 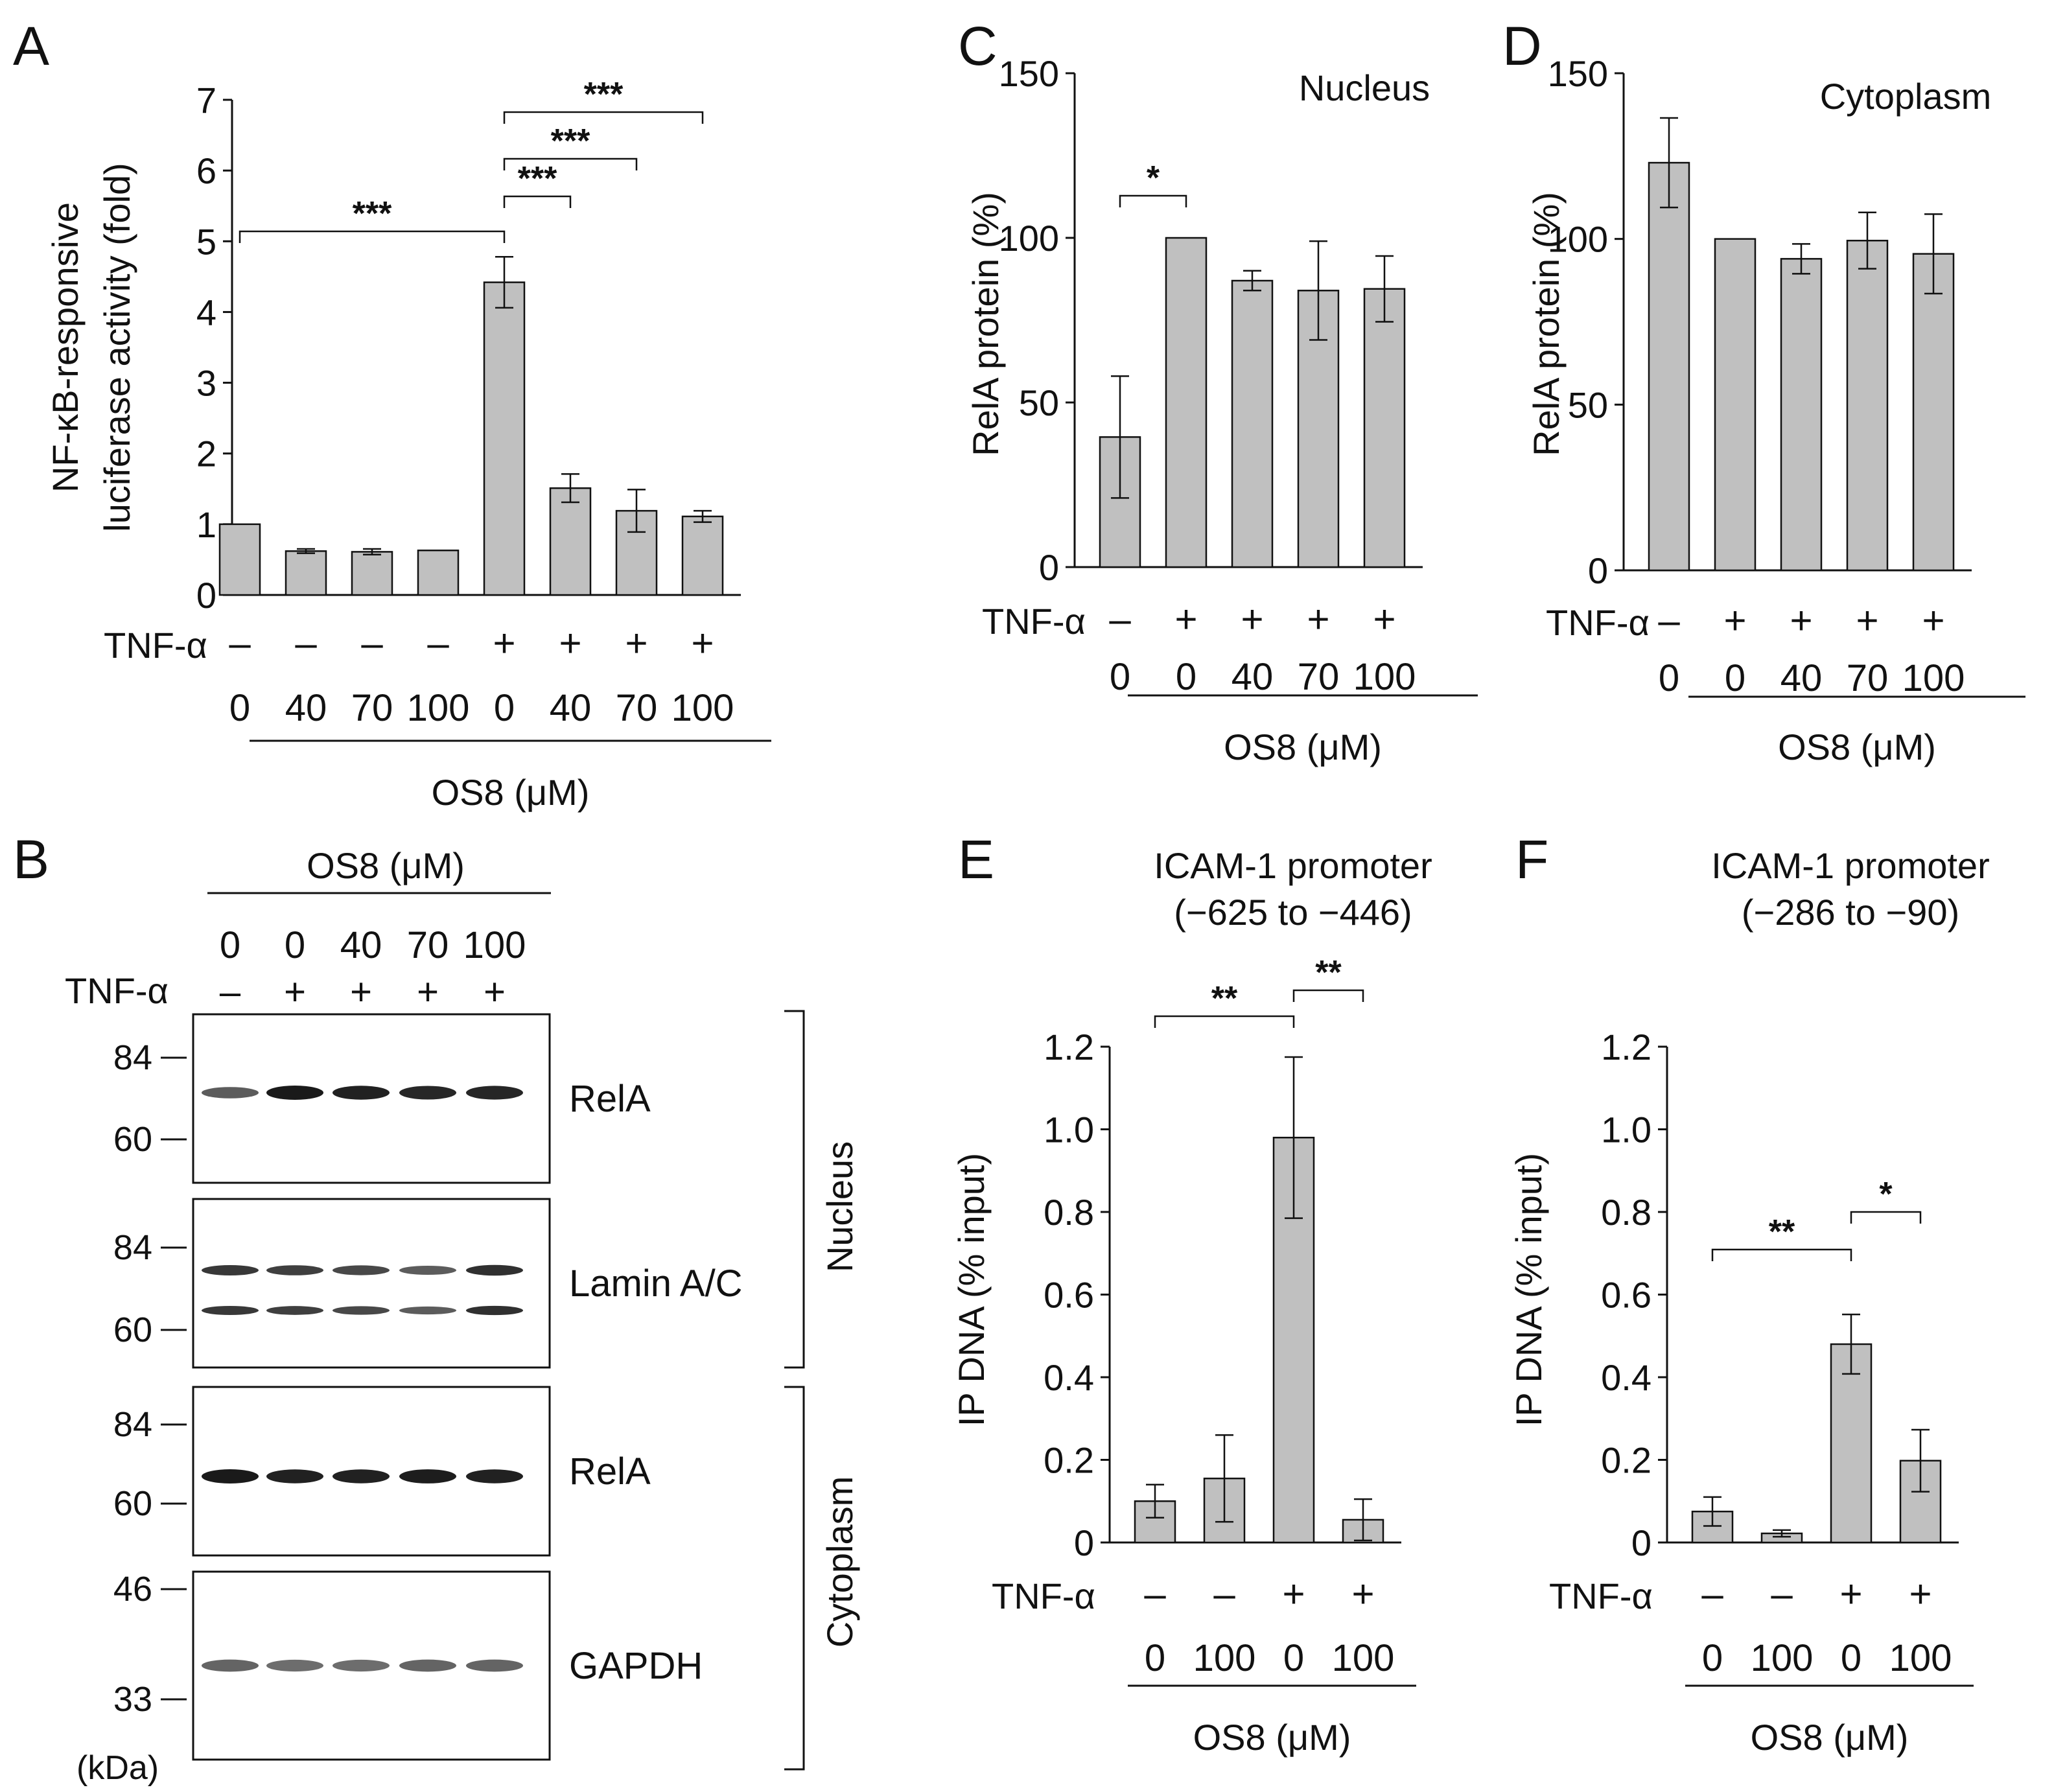 I want to click on y-tick-label: 4, so click(x=206, y=312).